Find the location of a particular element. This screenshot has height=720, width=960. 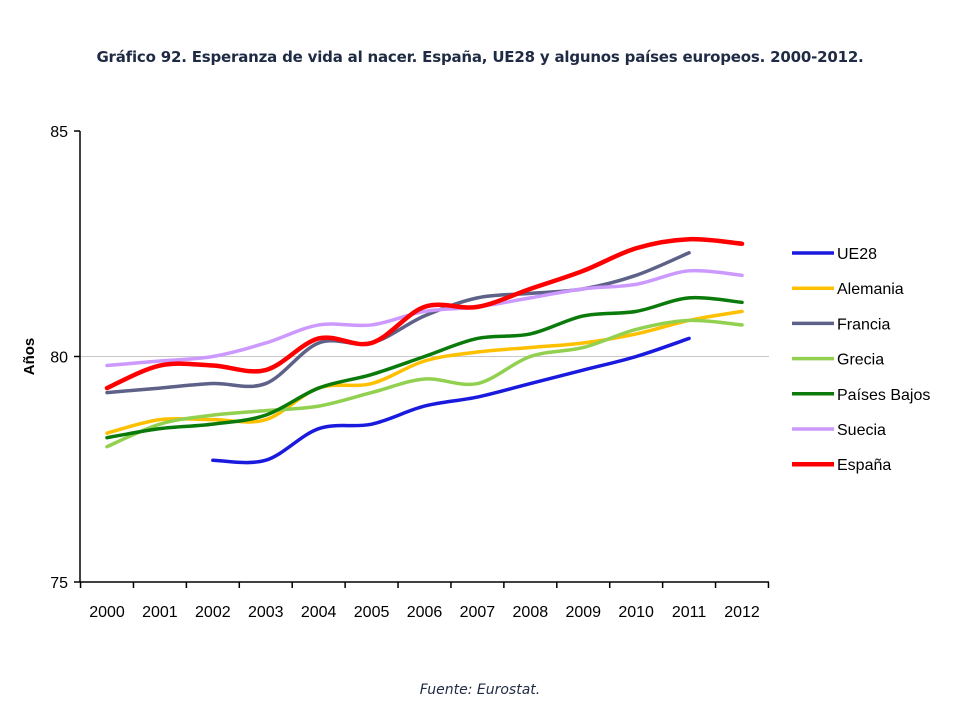

series-line-países-bajos is located at coordinates (424, 367).